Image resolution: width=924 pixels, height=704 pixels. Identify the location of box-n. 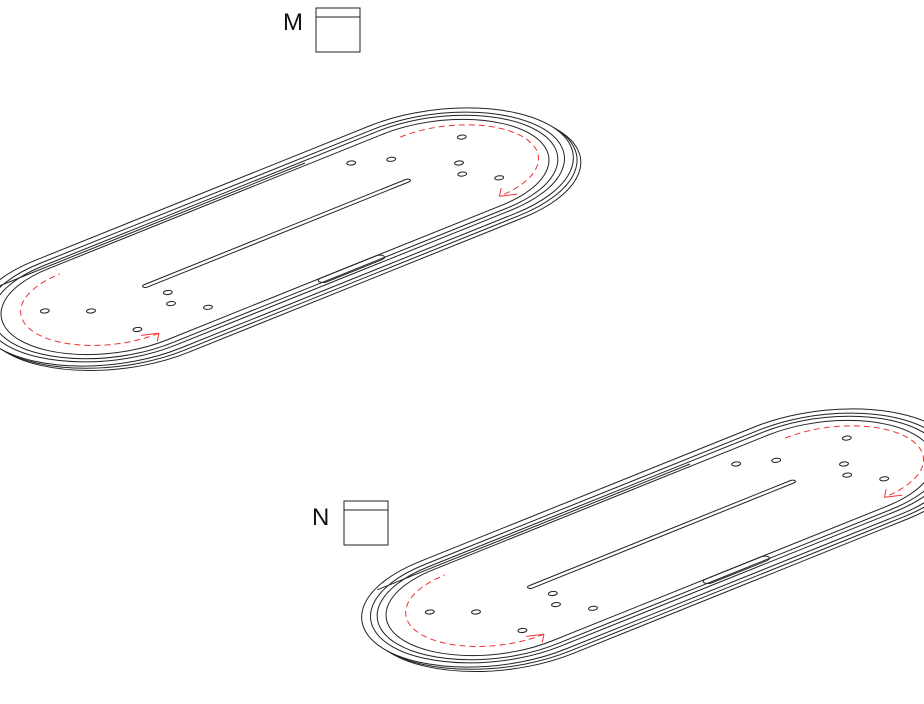
(366, 523).